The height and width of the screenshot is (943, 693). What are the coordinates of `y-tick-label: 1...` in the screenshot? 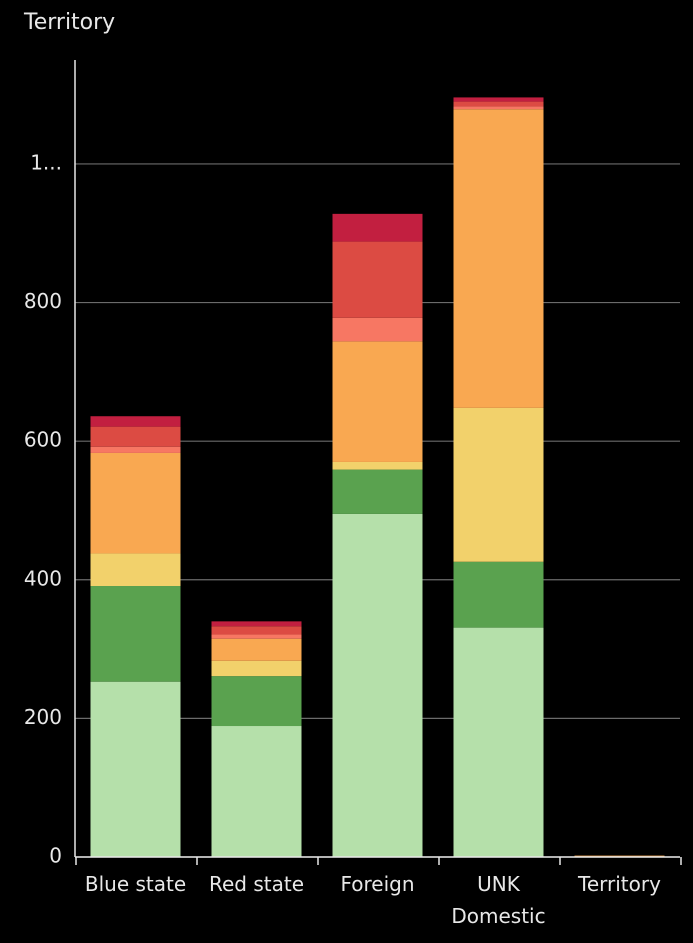 It's located at (46, 162).